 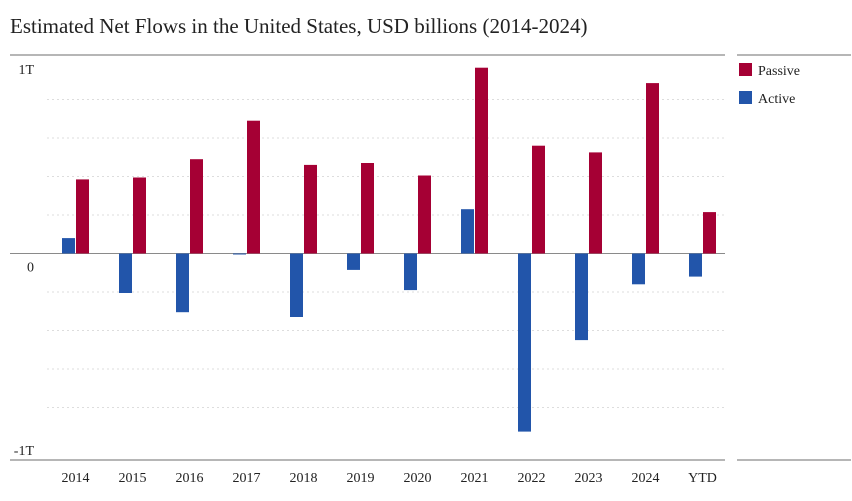 I want to click on x-tick-label: 2022, so click(x=532, y=478).